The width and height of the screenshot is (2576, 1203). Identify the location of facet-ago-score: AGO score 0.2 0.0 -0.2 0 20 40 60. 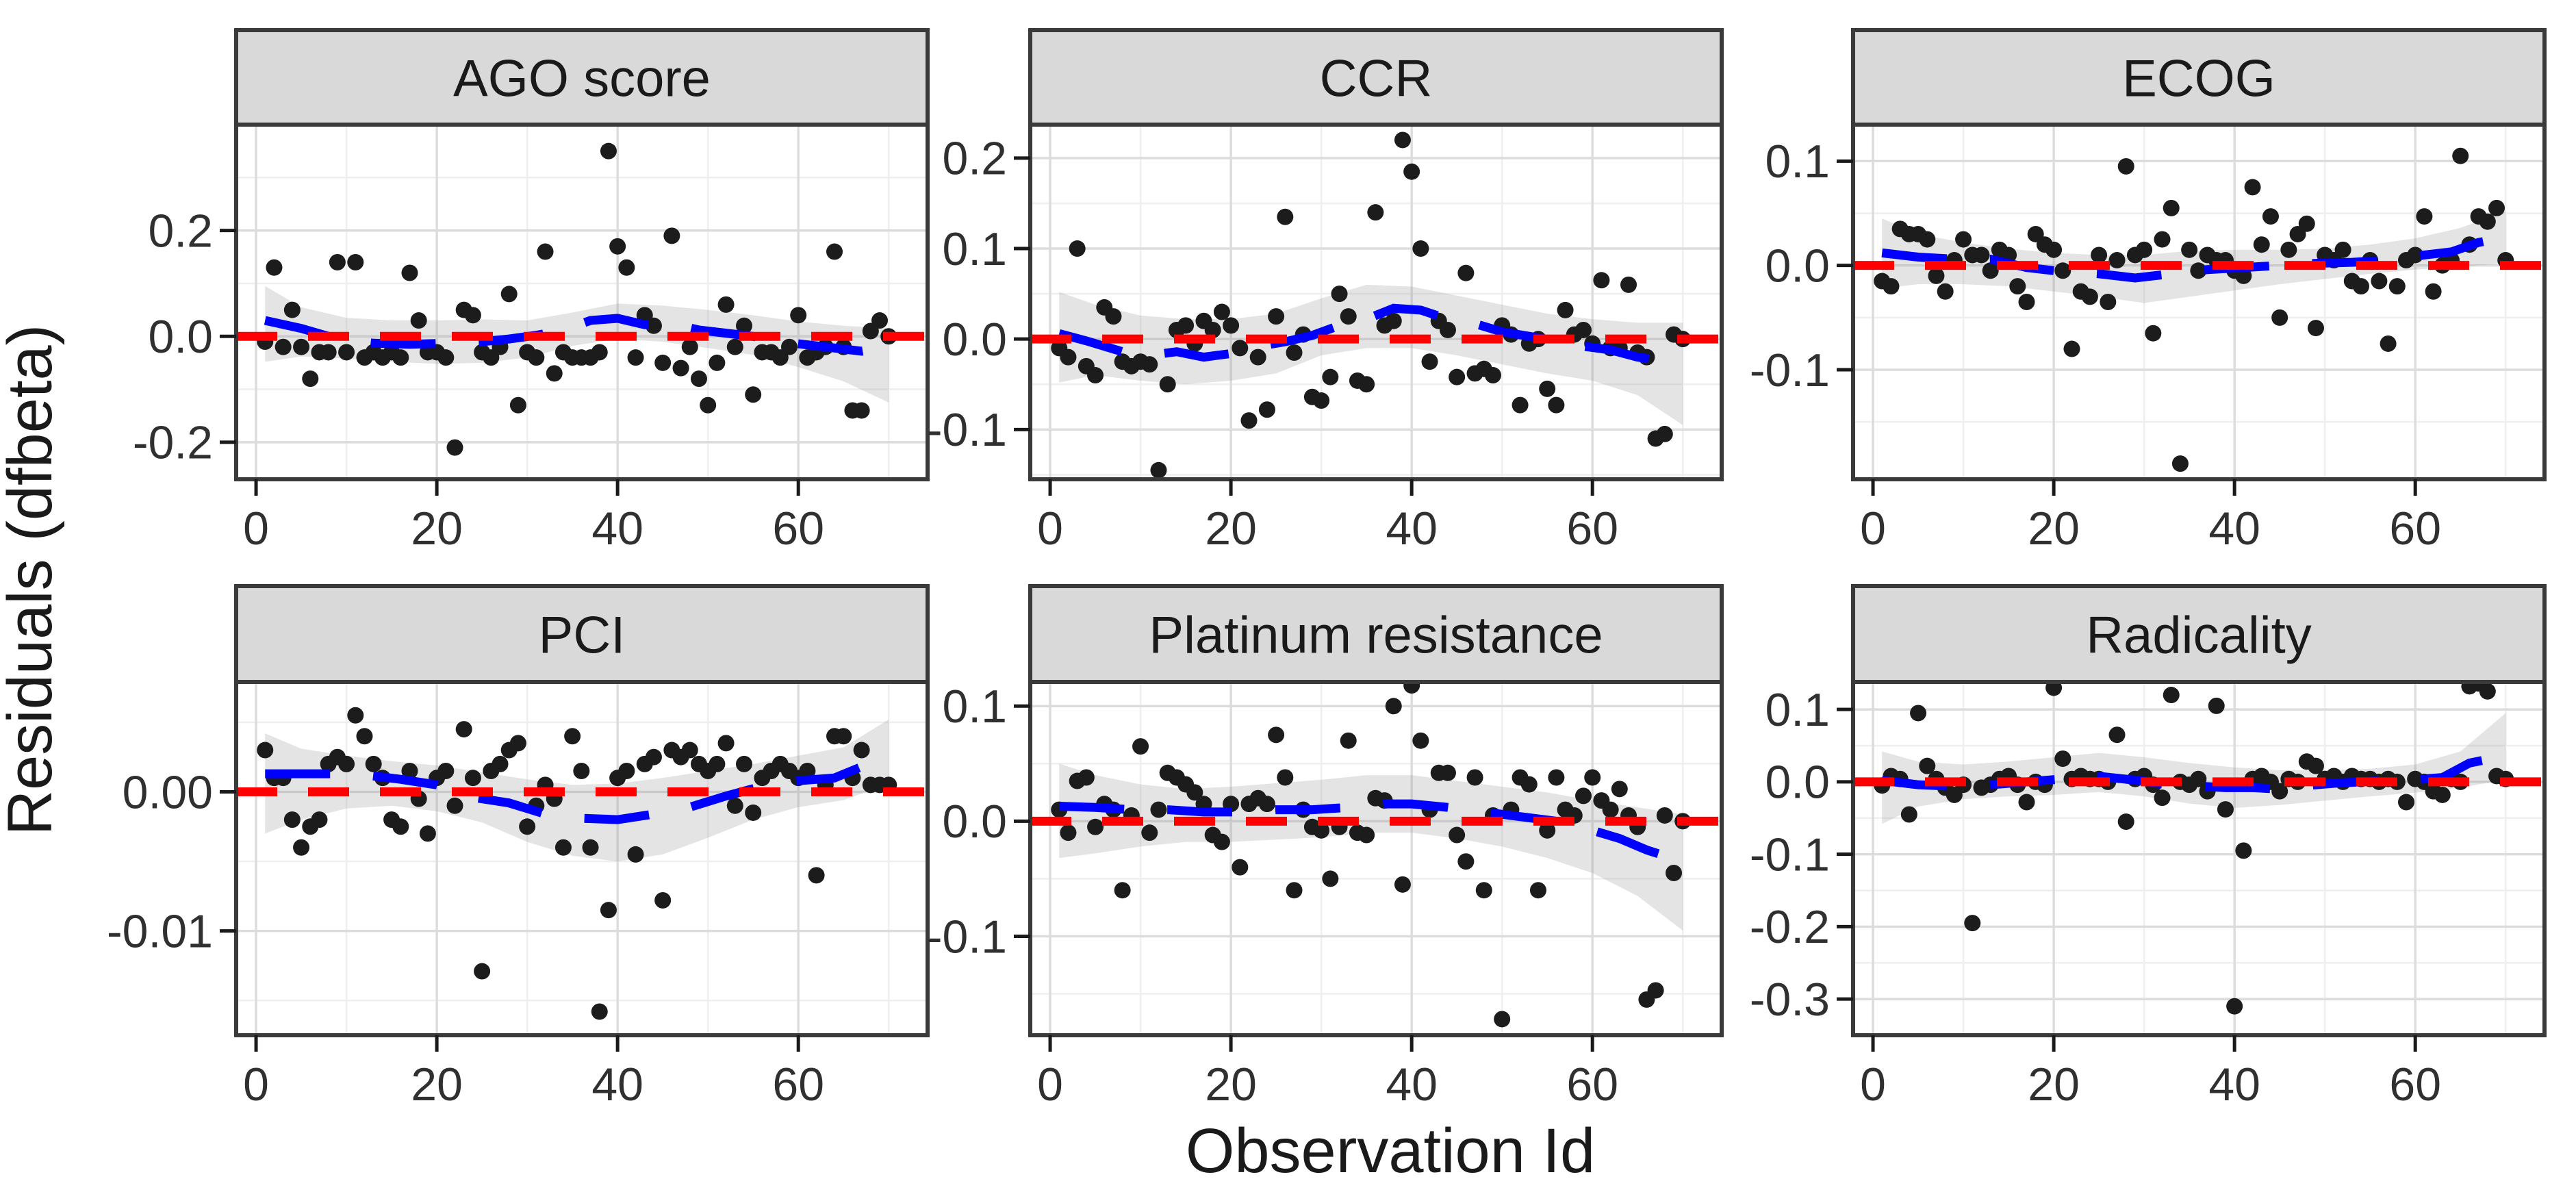
(531, 292).